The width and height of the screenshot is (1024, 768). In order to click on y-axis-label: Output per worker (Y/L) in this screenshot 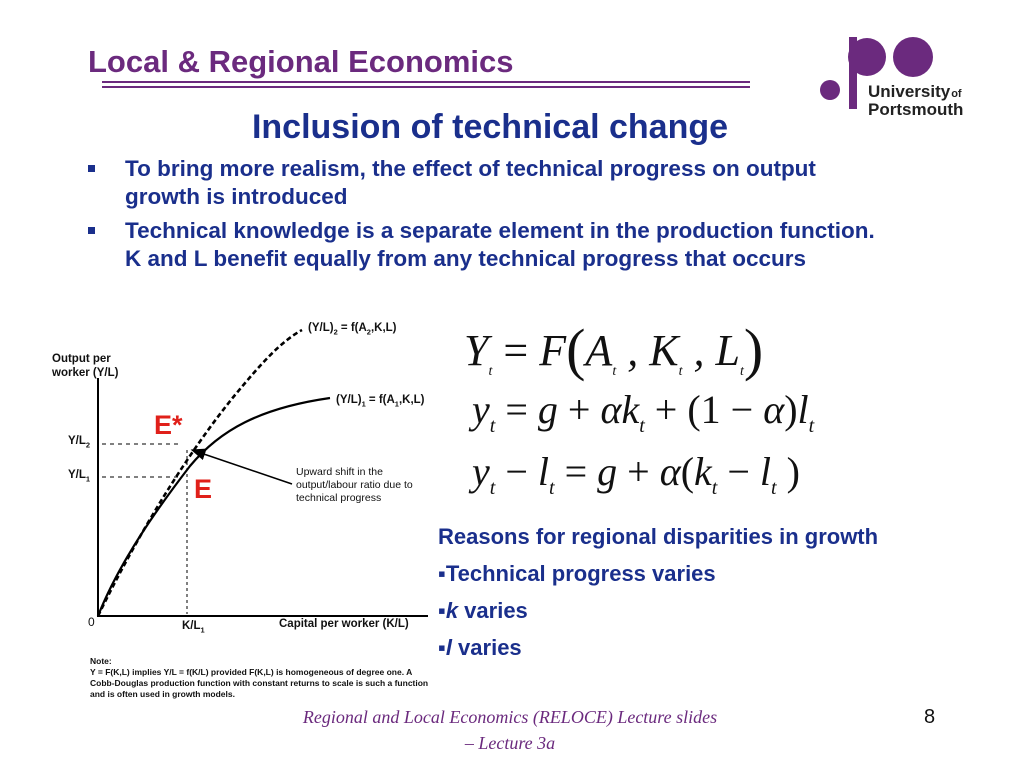, I will do `click(85, 366)`.